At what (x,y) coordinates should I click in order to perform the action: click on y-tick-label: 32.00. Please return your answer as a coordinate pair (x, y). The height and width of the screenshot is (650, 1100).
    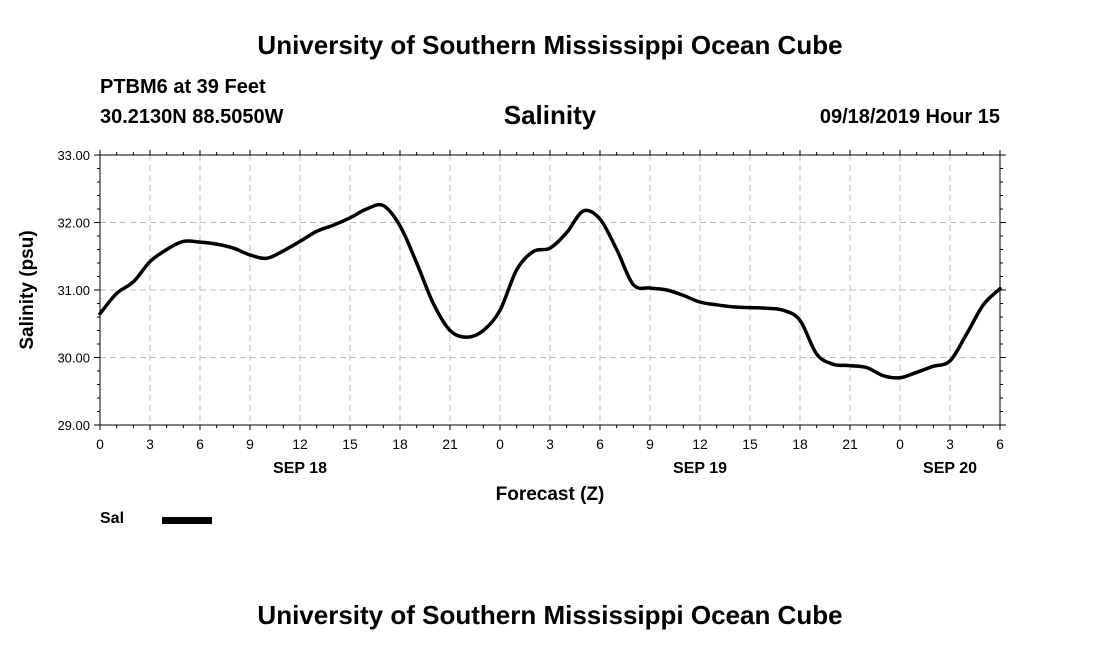
    Looking at the image, I should click on (73, 223).